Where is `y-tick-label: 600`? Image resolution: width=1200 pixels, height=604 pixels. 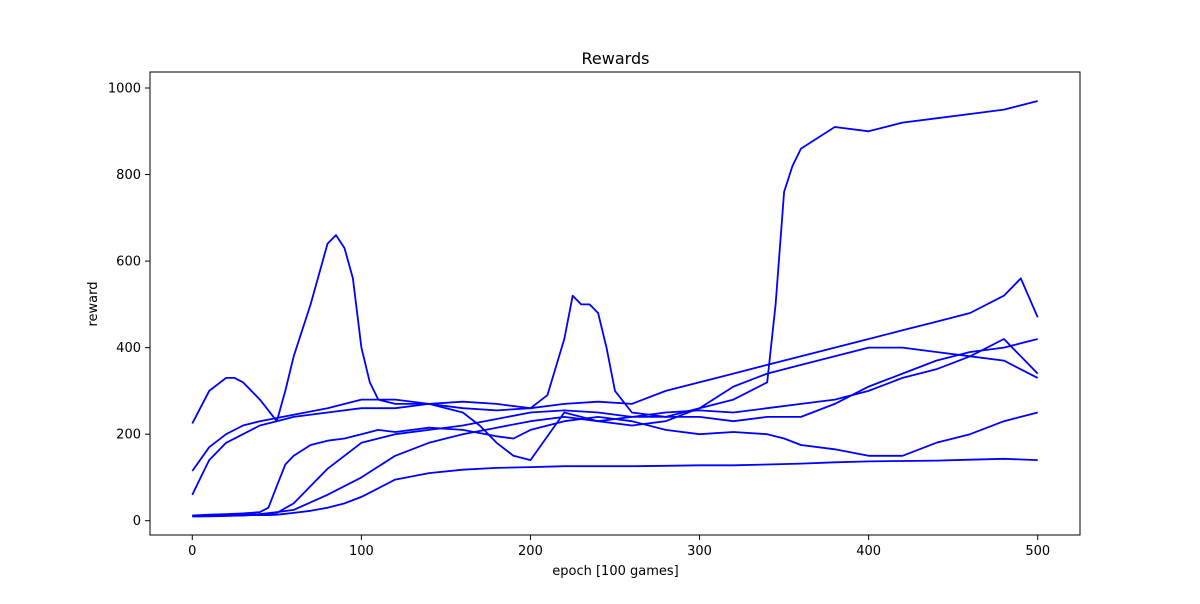 y-tick-label: 600 is located at coordinates (128, 262).